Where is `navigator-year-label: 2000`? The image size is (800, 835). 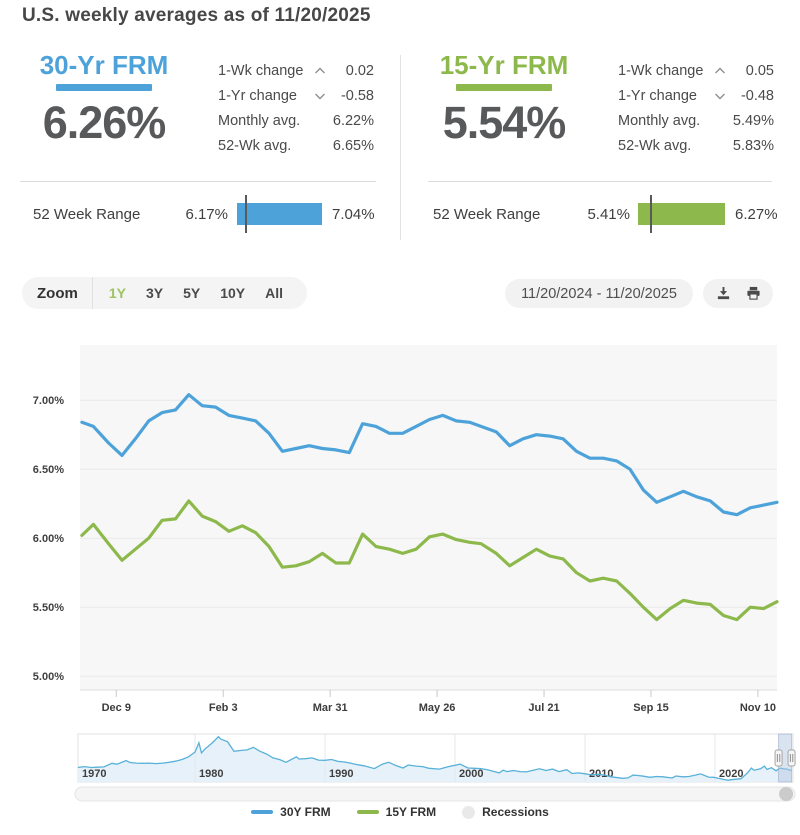
navigator-year-label: 2000 is located at coordinates (471, 774).